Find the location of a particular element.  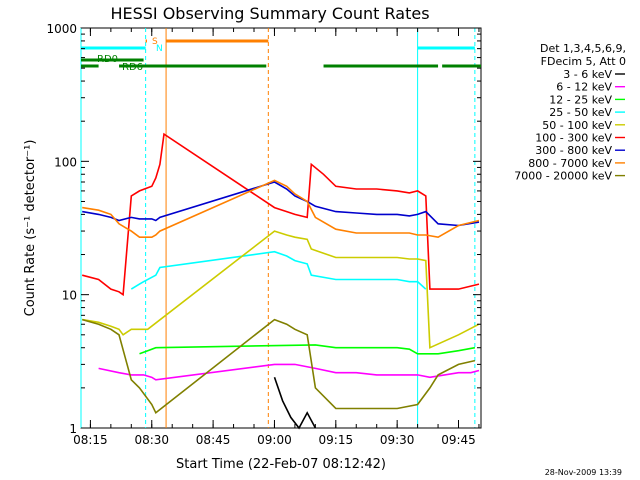

series-line-6-12-kev is located at coordinates (289, 372).